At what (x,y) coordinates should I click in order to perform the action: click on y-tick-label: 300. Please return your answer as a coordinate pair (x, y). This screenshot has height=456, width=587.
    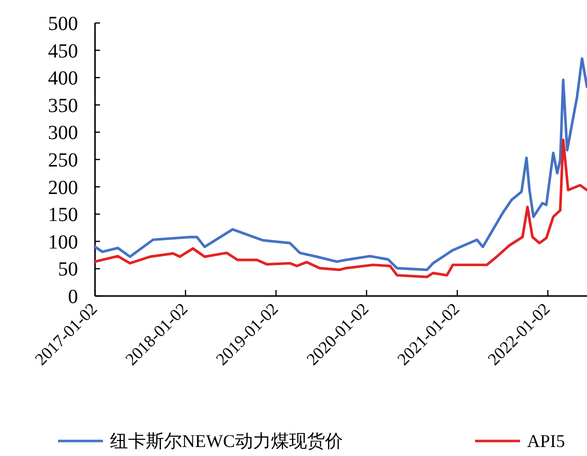
    Looking at the image, I should click on (63, 133).